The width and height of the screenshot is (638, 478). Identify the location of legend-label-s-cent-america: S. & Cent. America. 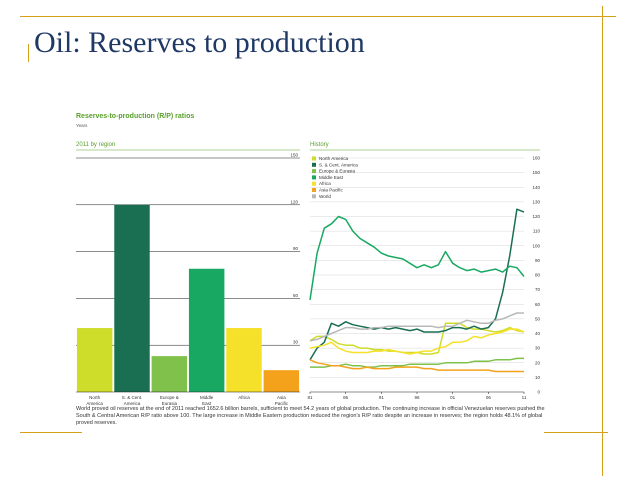
(338, 164).